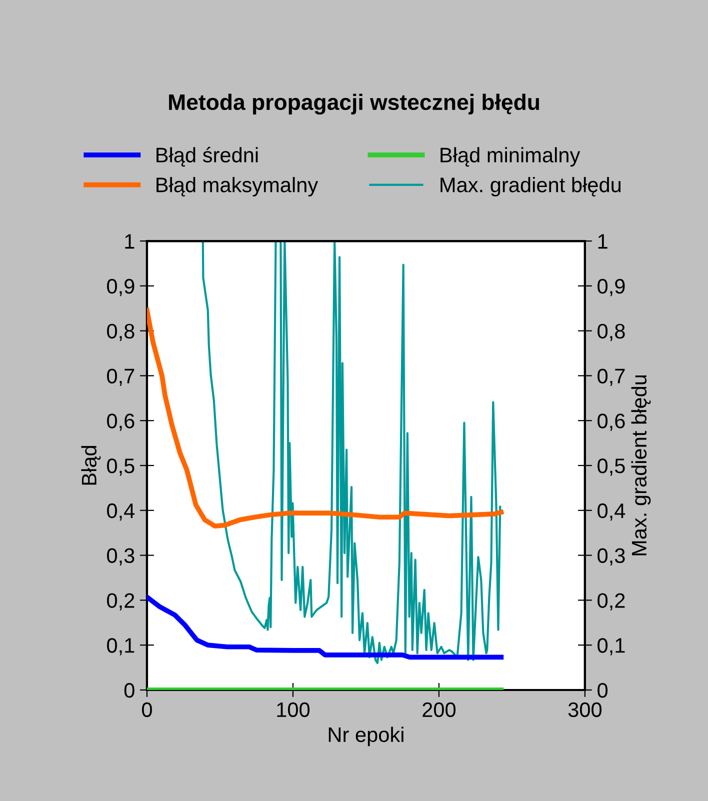  Describe the element at coordinates (207, 156) in the screenshot. I see `legend-label: Błąd średni` at that location.